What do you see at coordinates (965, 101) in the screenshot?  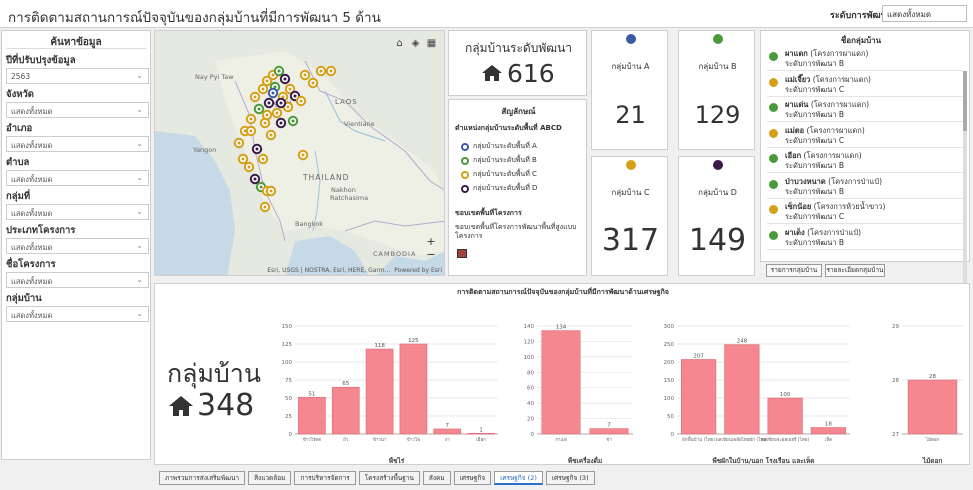 I see `village-list-scroll-thumb` at bounding box center [965, 101].